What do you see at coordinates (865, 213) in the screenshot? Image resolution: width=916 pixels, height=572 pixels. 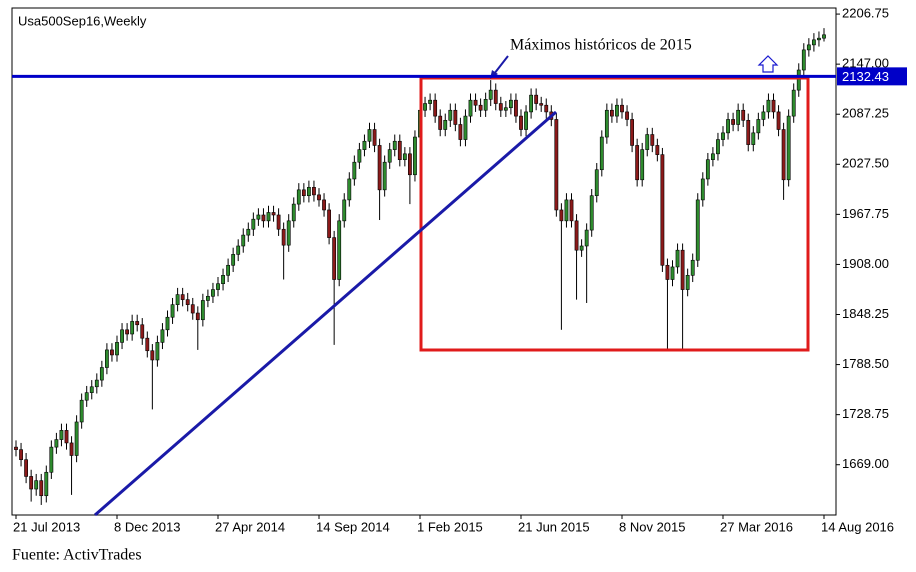 I see `y-tick-label: 1967.75` at bounding box center [865, 213].